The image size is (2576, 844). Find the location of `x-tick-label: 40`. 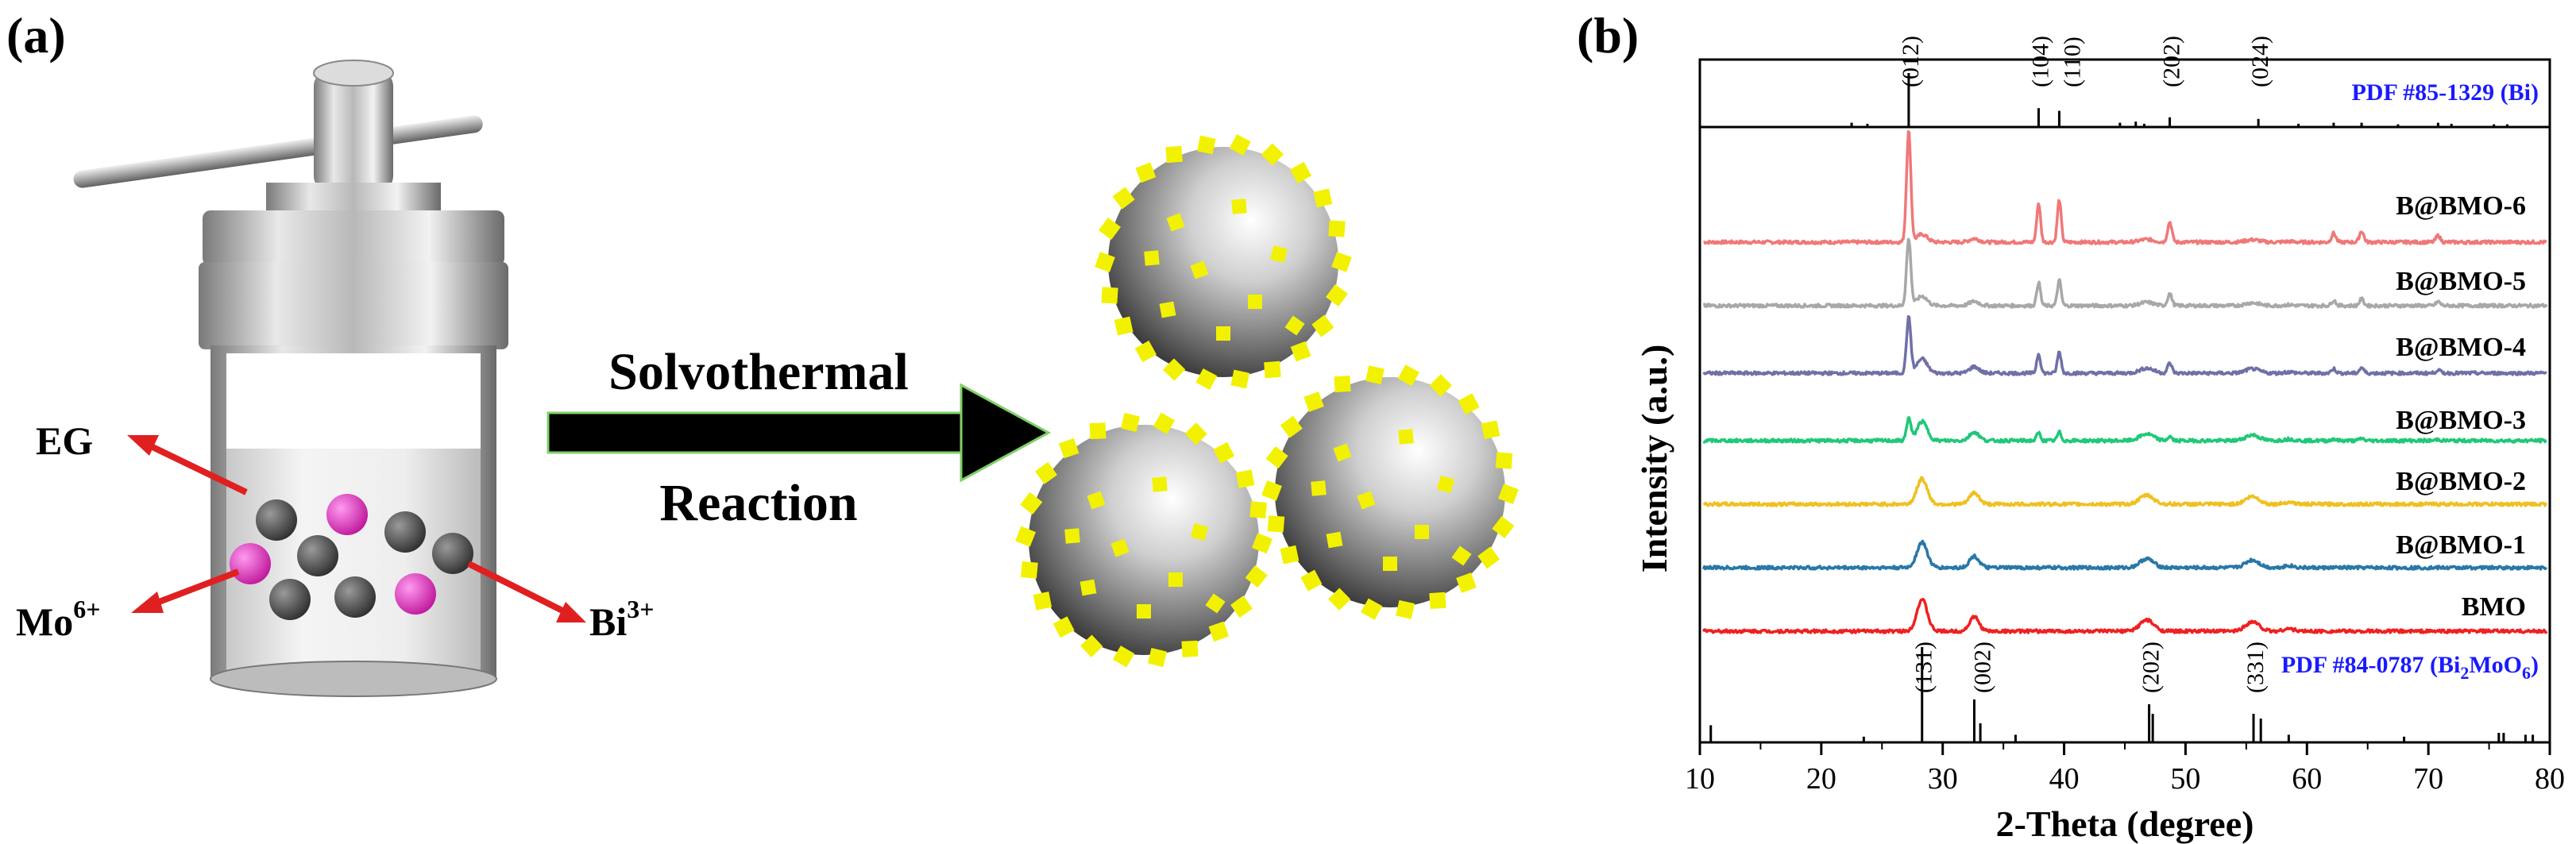

x-tick-label: 40 is located at coordinates (2064, 779).